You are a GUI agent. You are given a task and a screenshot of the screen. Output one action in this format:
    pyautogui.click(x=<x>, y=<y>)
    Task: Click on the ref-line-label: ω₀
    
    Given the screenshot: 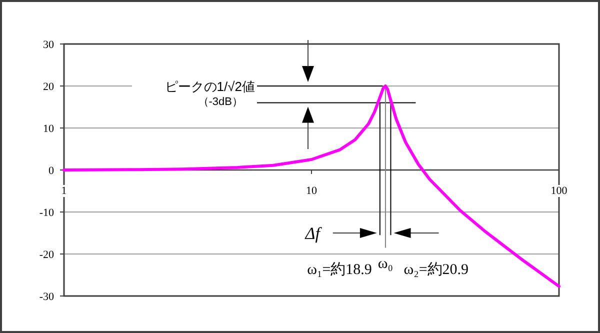 What is the action you would take?
    pyautogui.click(x=386, y=264)
    